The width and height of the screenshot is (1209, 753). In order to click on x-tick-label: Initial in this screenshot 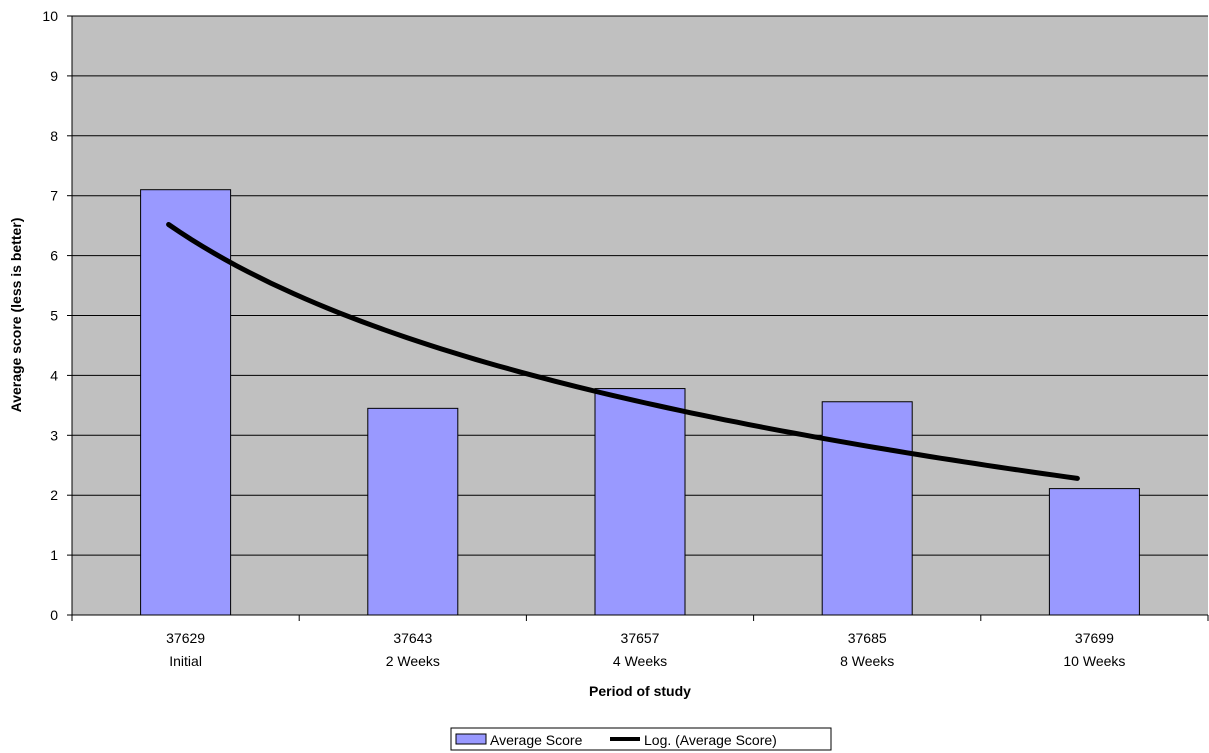, I will do `click(185, 661)`.